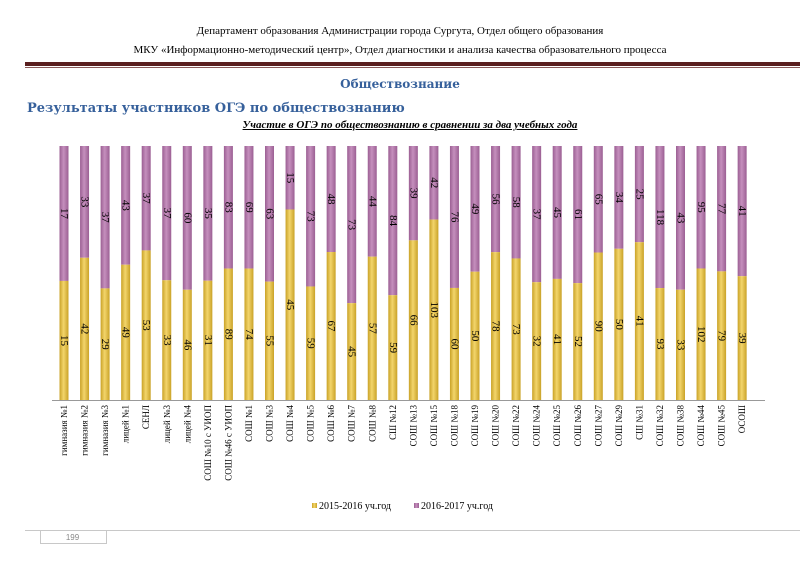  I want to click on label-2016-2017-21: 56, so click(496, 200).